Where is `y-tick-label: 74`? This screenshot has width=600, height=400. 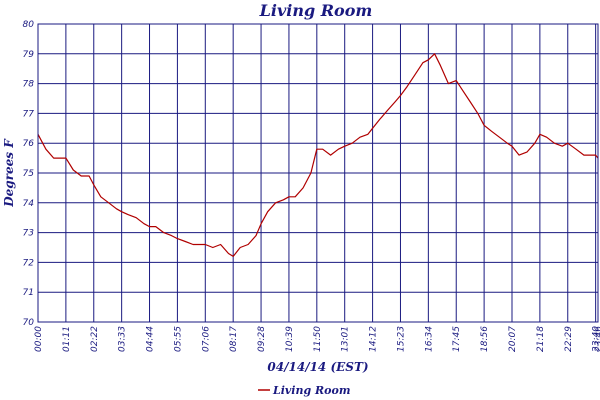
y-tick-label: 74 is located at coordinates (29, 204).